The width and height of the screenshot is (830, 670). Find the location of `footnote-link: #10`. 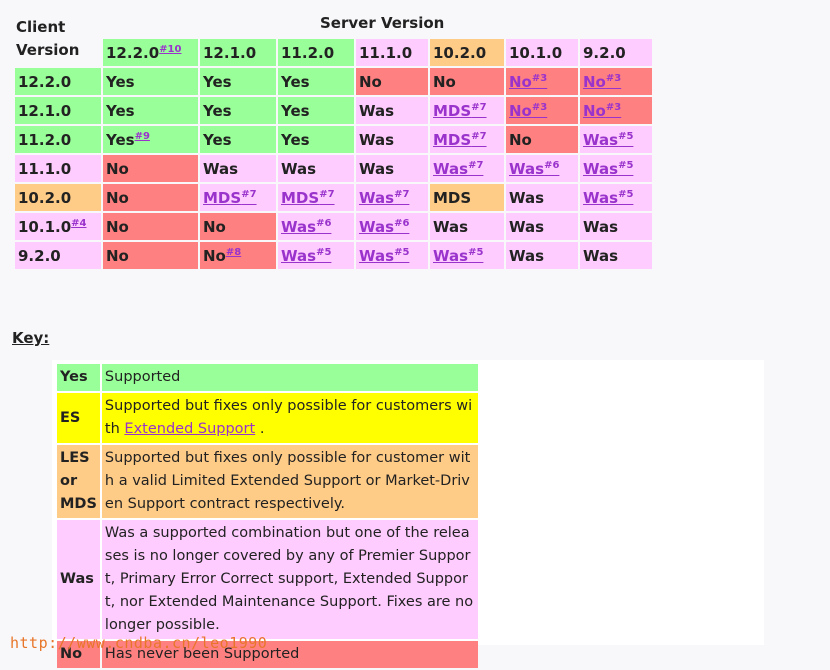

footnote-link: #10 is located at coordinates (170, 49).